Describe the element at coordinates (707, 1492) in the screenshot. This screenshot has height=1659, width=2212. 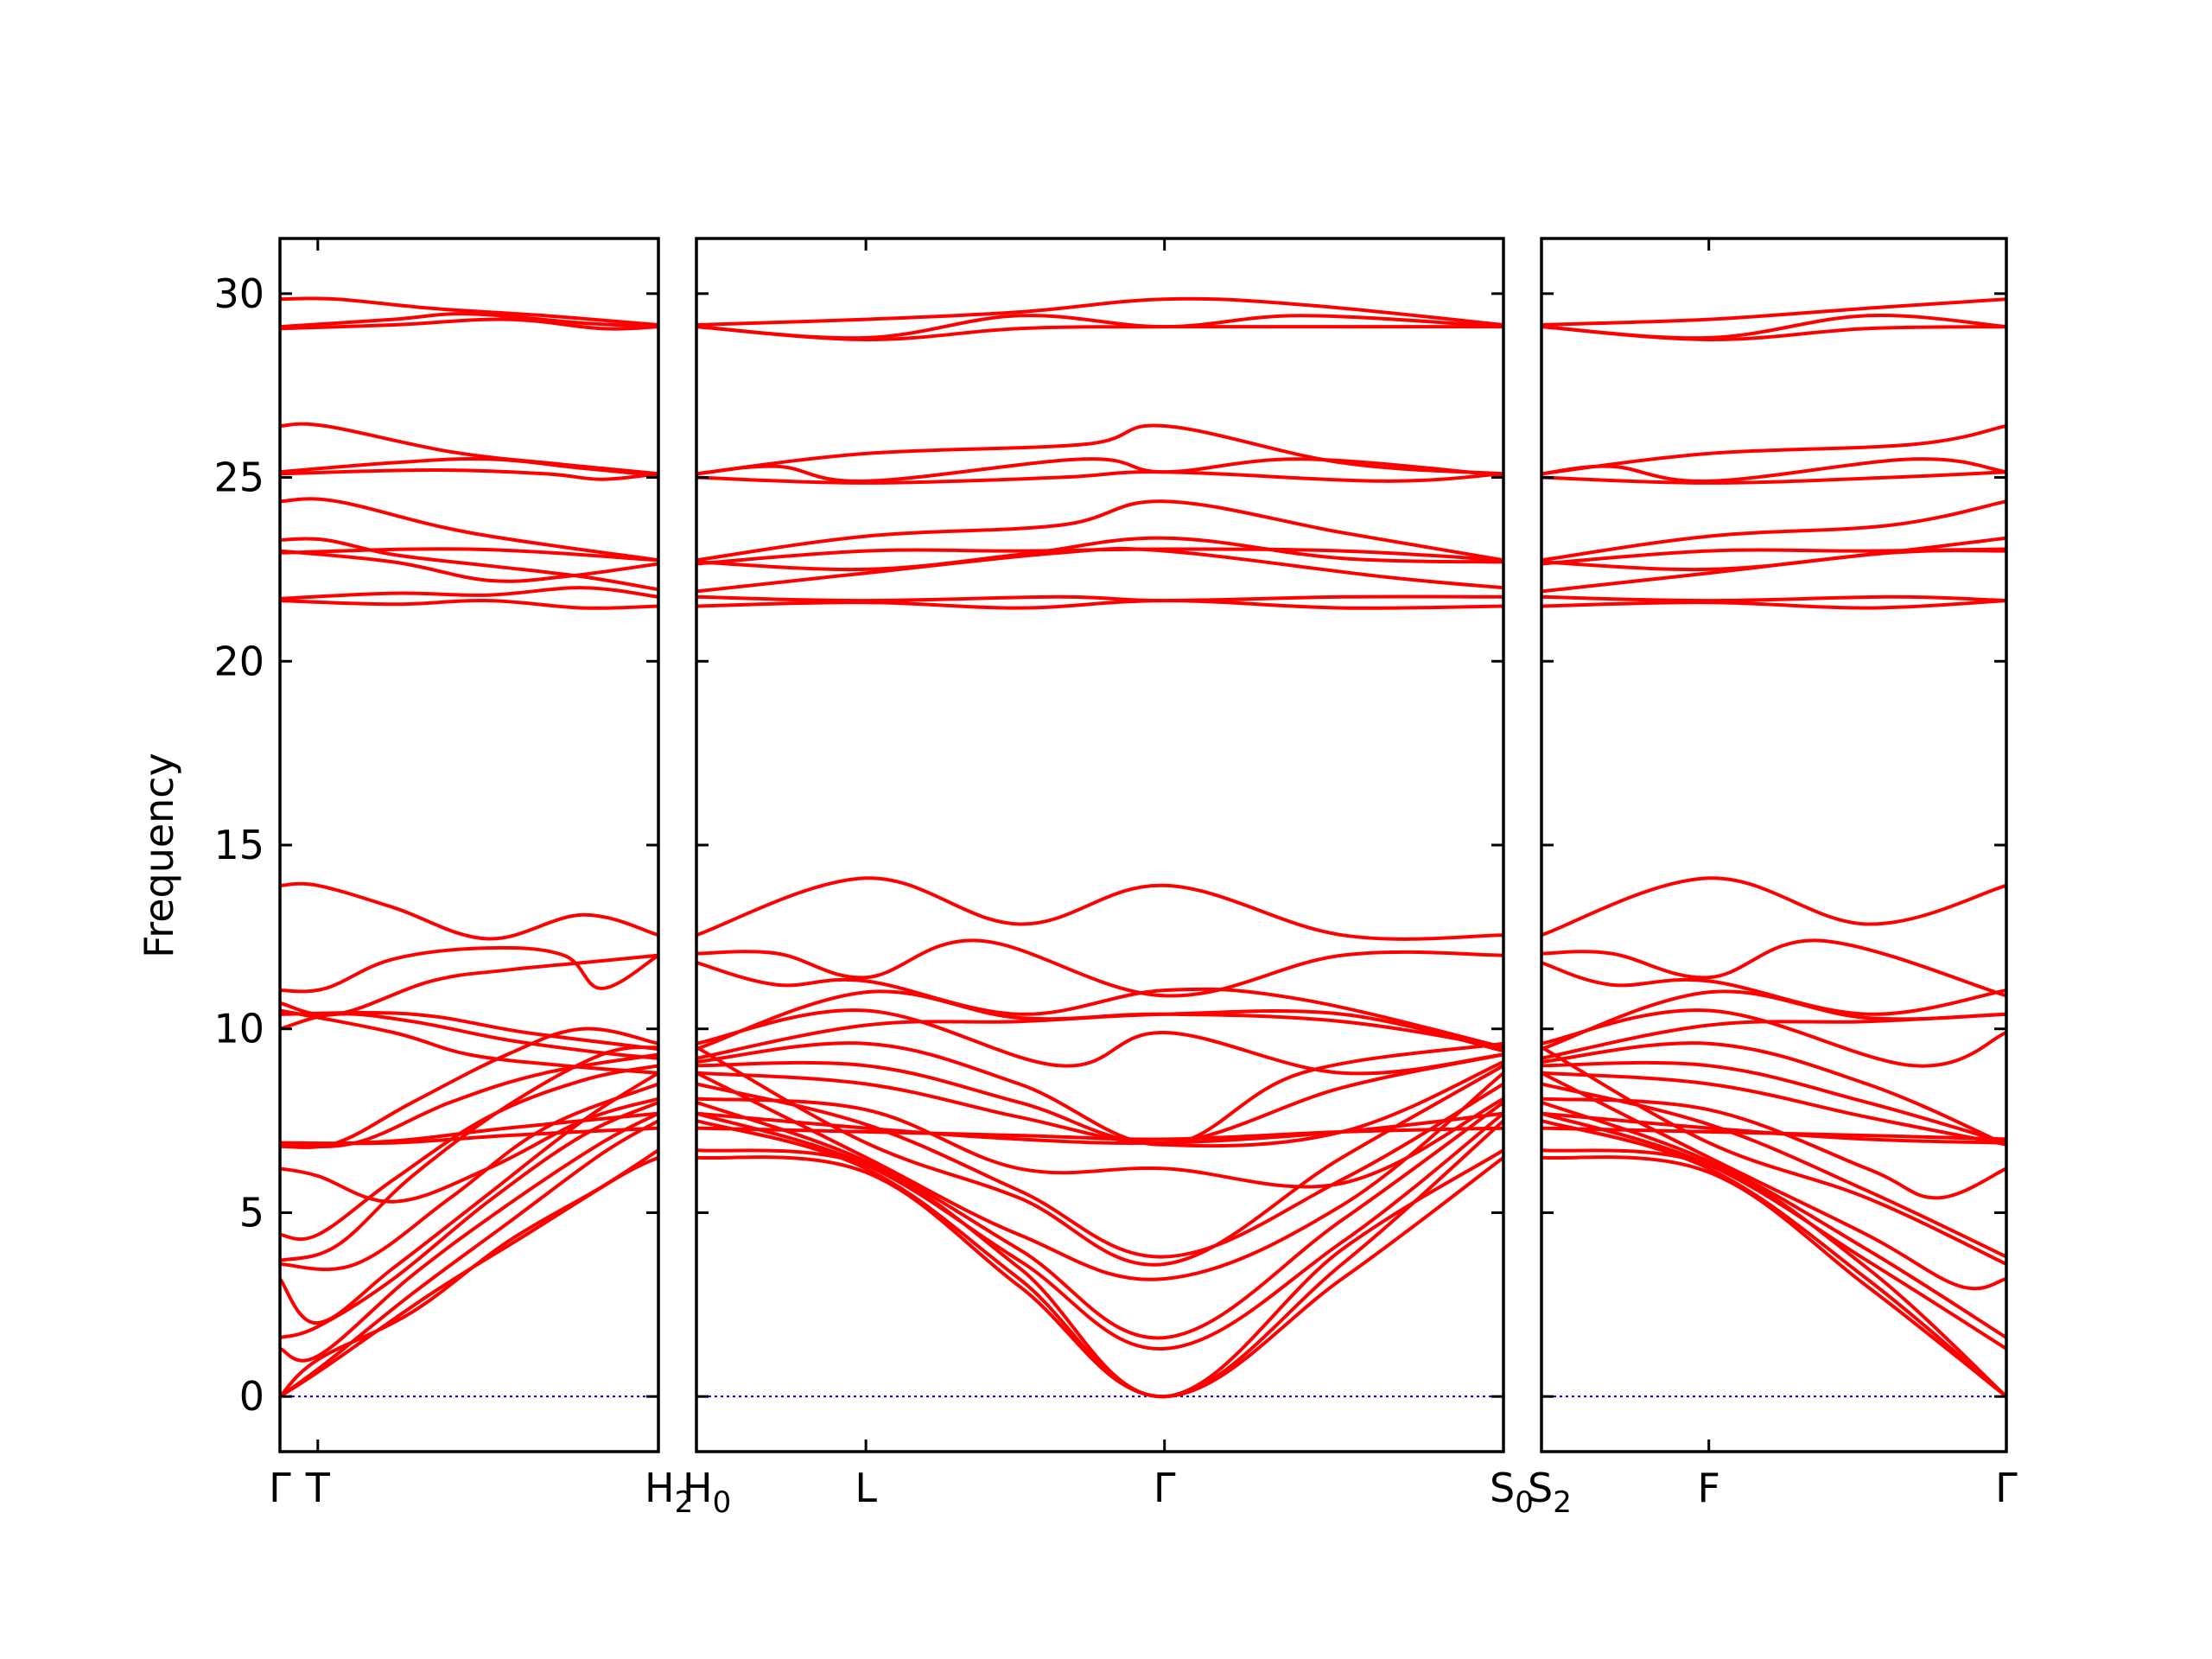
I see `x-tick-label: H0` at that location.